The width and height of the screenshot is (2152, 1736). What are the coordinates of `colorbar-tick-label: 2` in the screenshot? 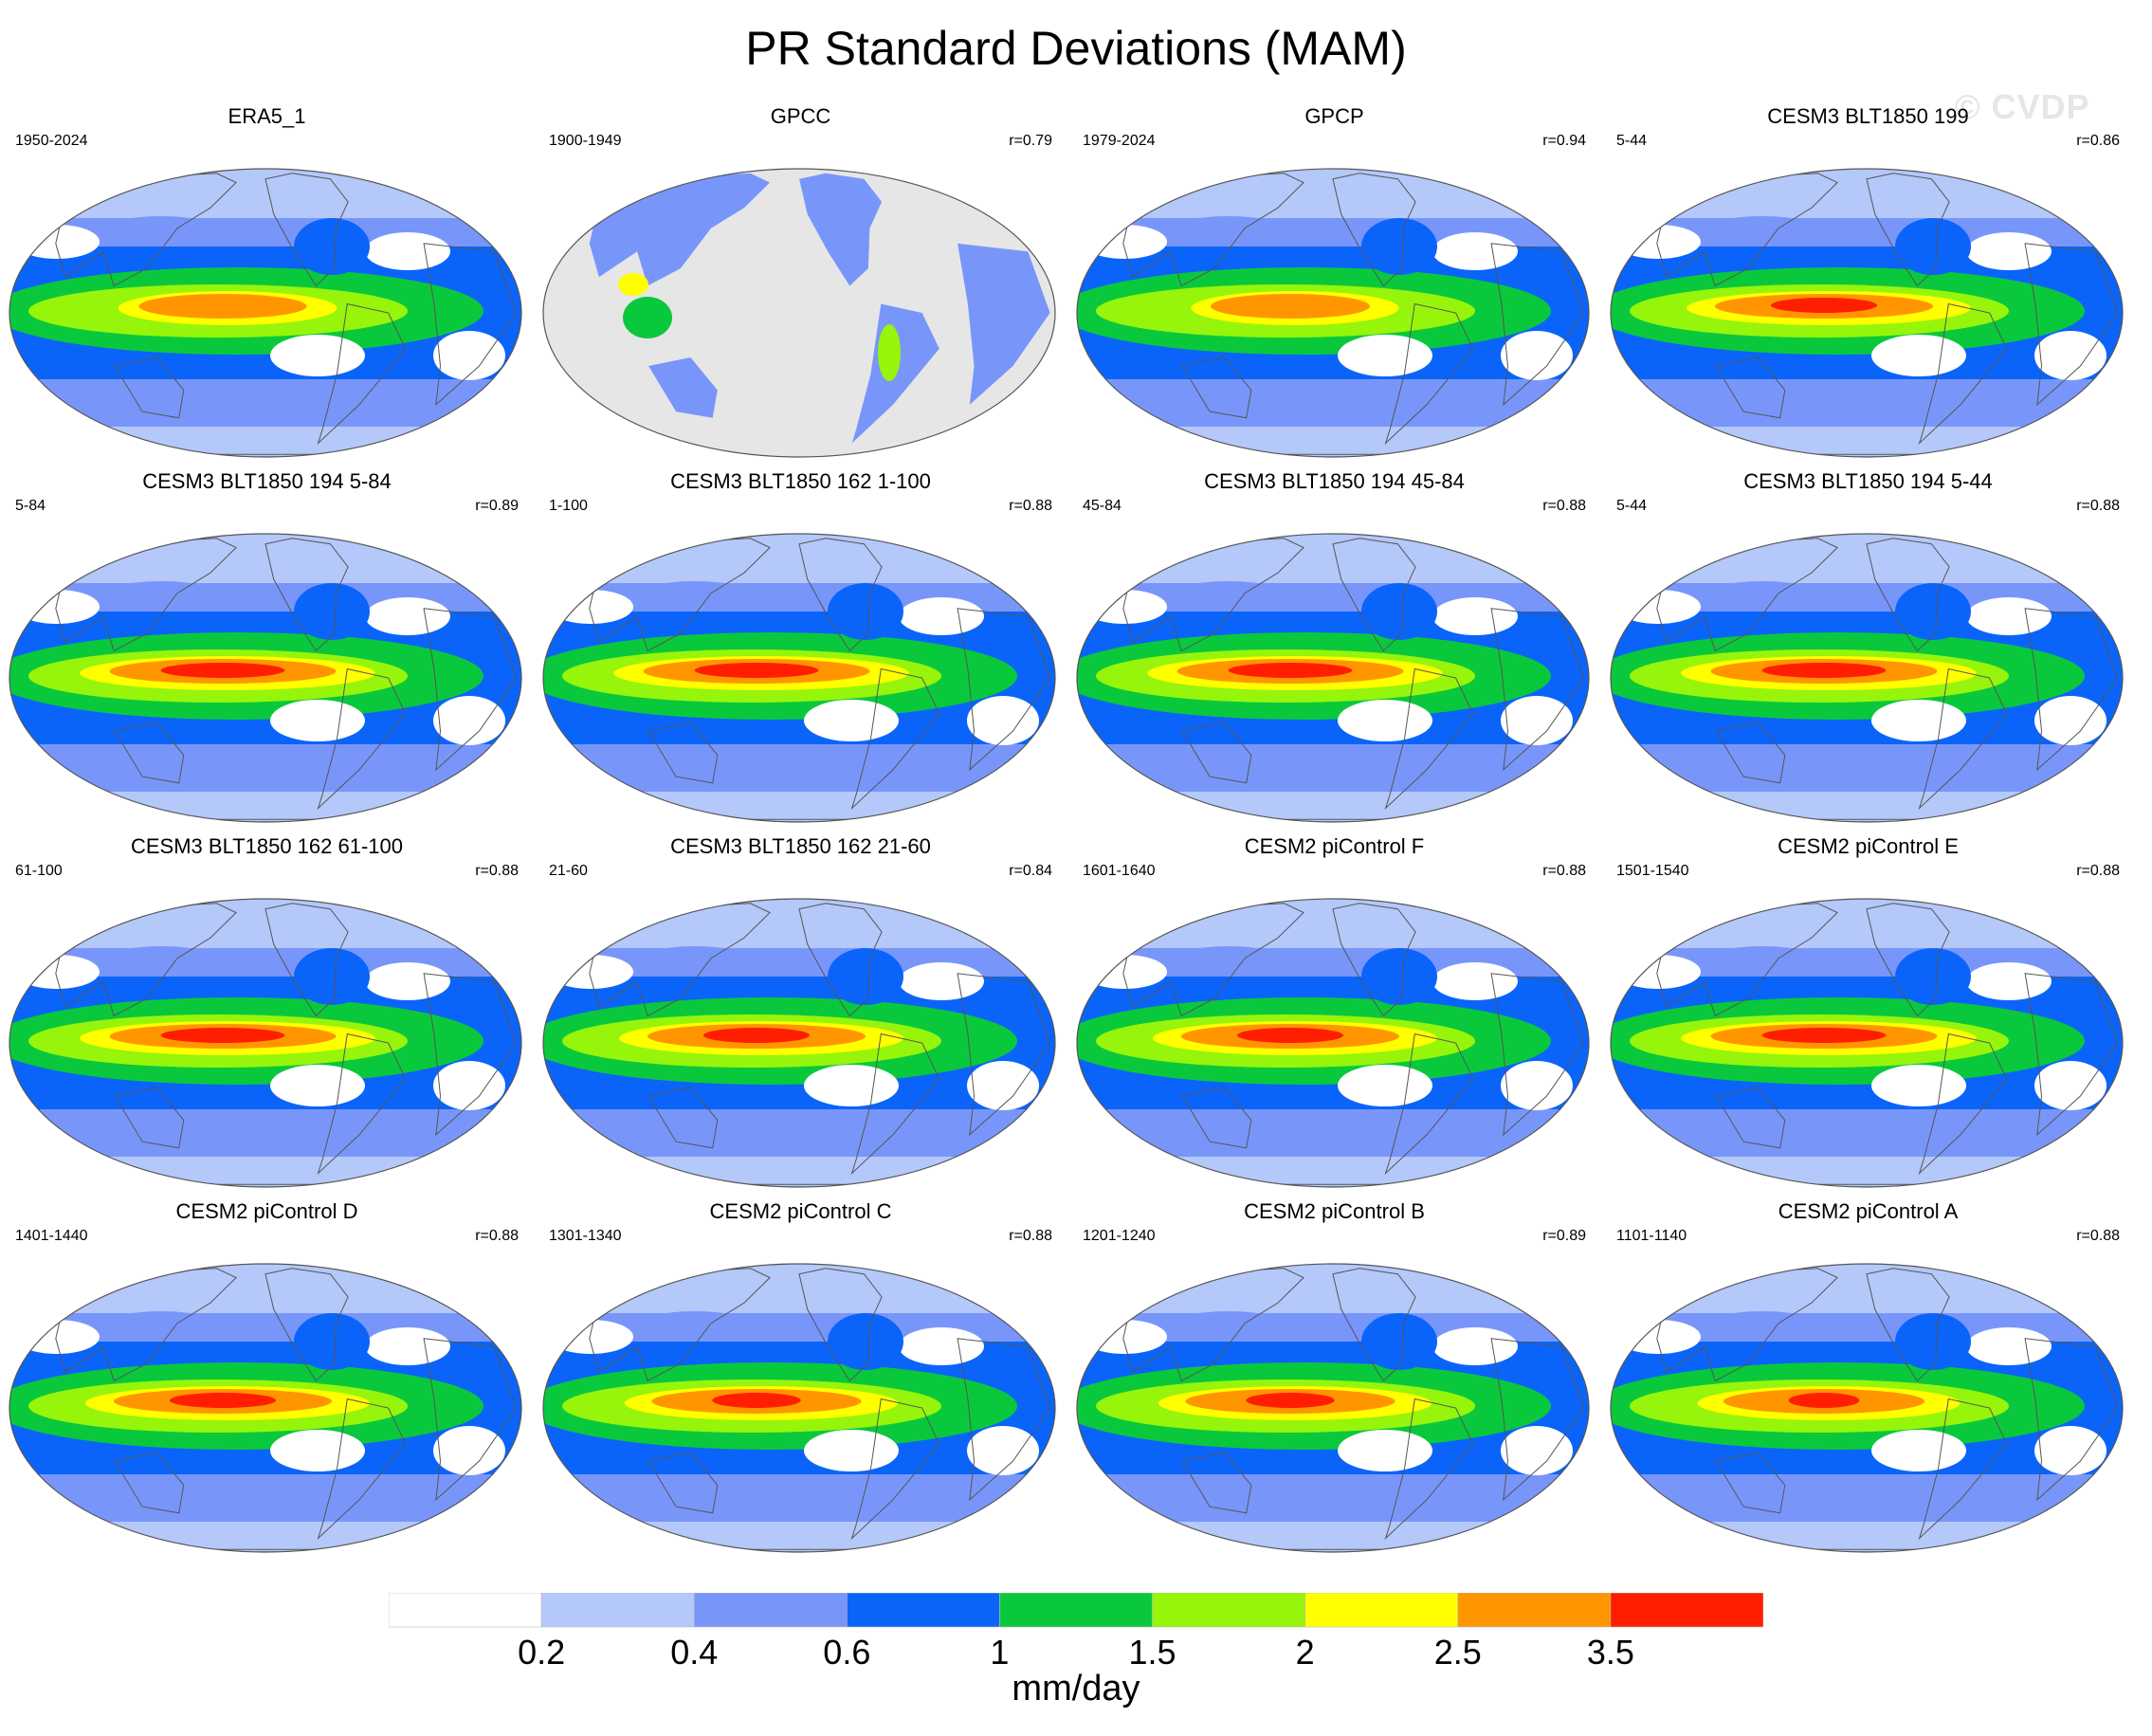 It's located at (1305, 1652).